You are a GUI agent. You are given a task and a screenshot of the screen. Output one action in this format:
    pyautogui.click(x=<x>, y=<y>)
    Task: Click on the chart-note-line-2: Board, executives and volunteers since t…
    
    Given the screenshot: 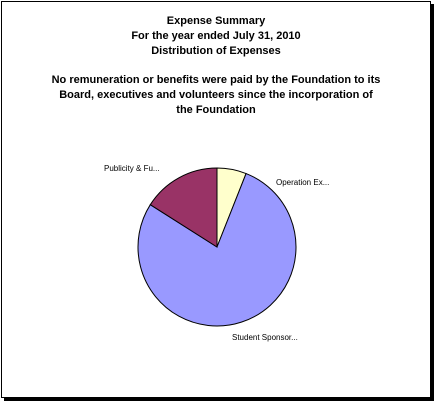 What is the action you would take?
    pyautogui.click(x=216, y=95)
    